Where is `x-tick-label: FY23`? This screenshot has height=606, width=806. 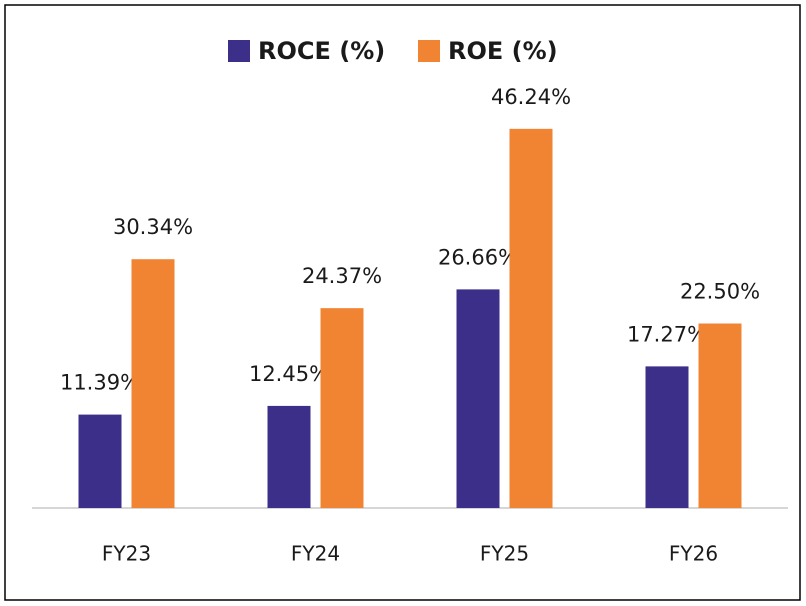
x-tick-label: FY23 is located at coordinates (126, 554).